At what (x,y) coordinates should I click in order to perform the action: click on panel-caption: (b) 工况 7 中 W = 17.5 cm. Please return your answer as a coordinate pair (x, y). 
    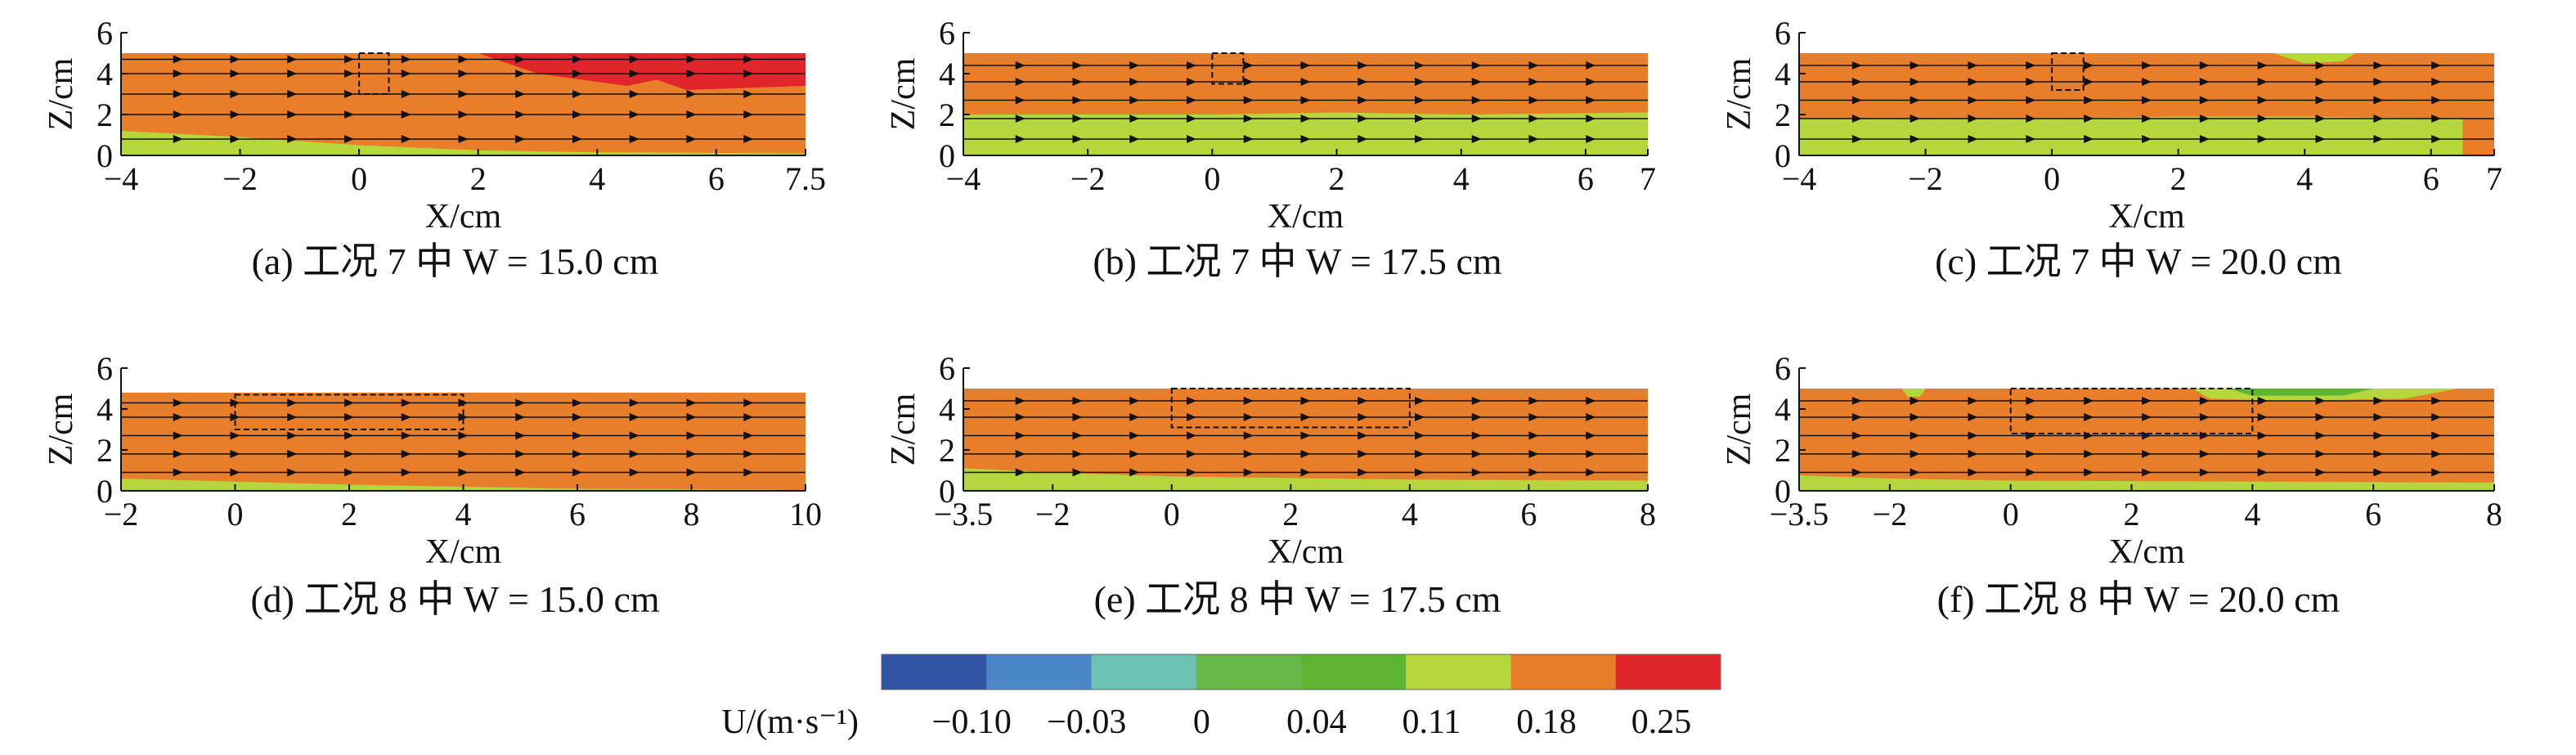
    Looking at the image, I should click on (1297, 261).